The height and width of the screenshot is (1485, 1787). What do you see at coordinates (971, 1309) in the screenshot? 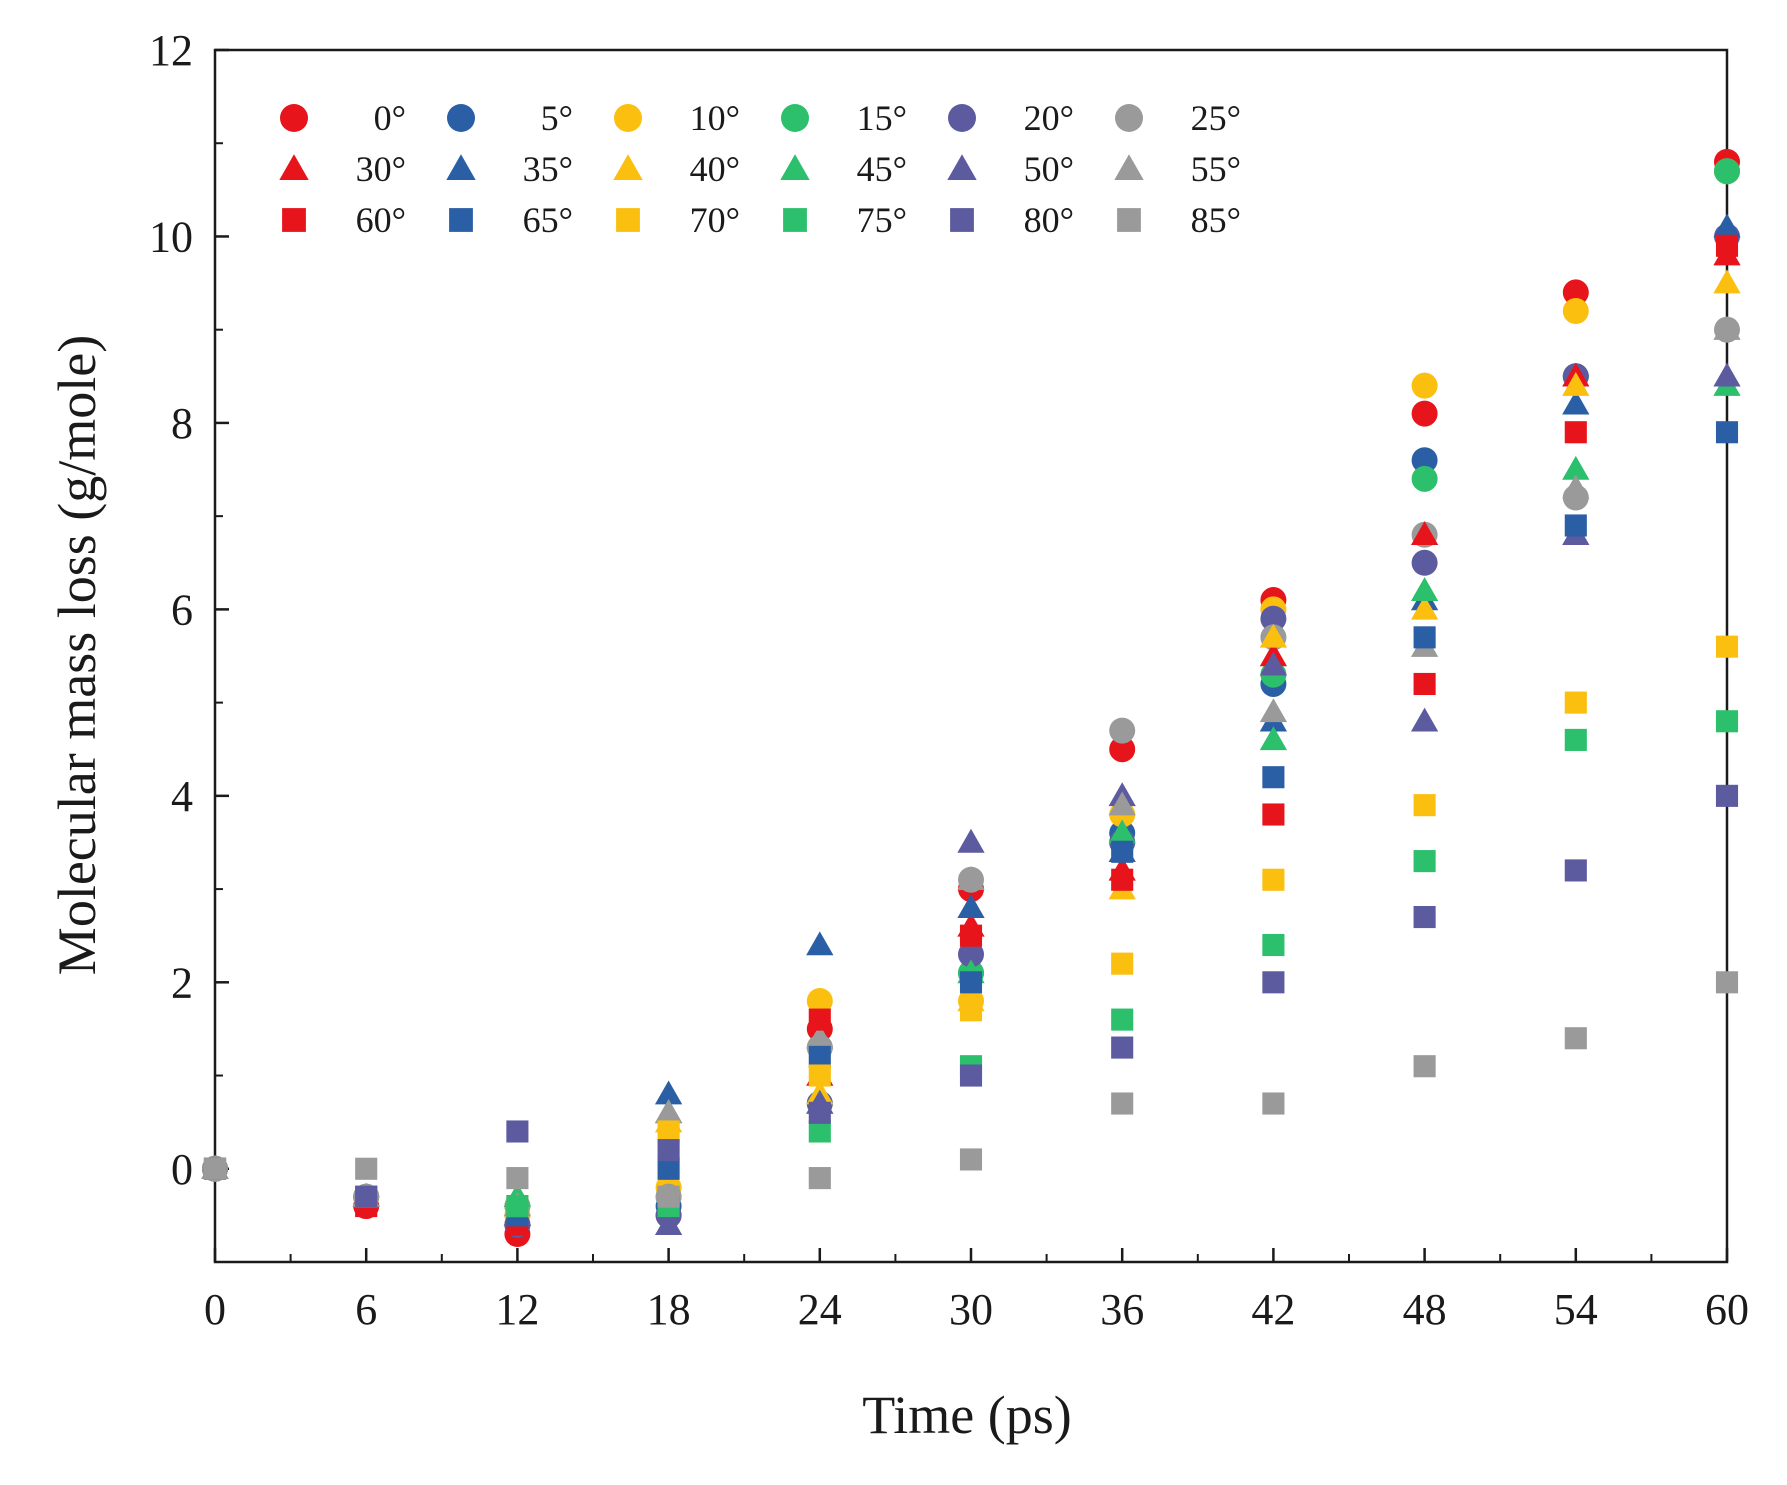
I see `x-tick-label: 30` at bounding box center [971, 1309].